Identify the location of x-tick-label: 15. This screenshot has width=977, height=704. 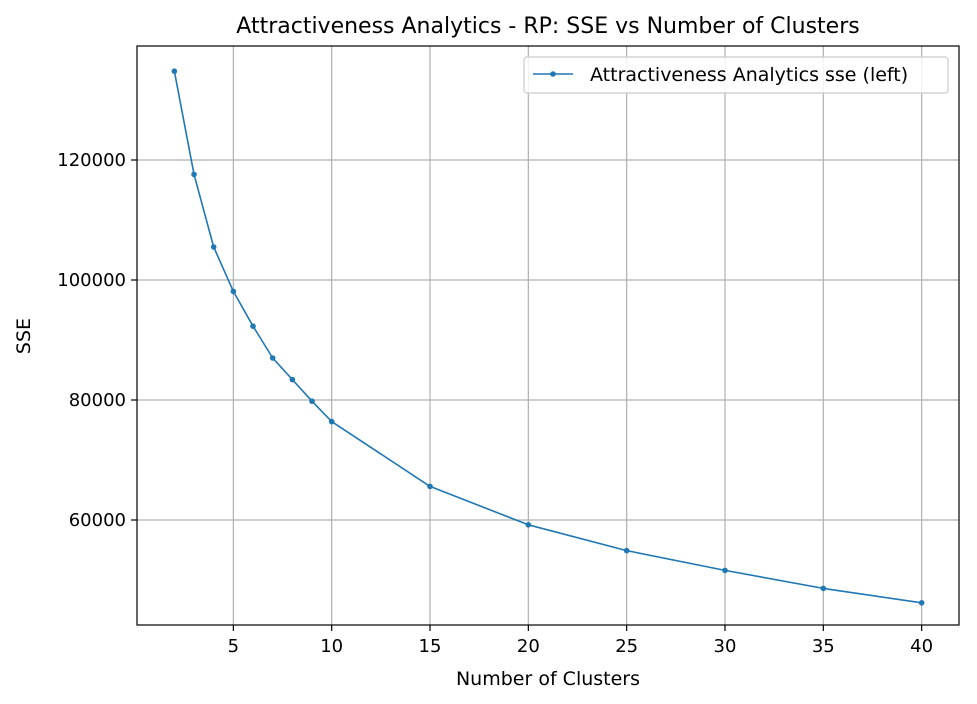
(430, 646).